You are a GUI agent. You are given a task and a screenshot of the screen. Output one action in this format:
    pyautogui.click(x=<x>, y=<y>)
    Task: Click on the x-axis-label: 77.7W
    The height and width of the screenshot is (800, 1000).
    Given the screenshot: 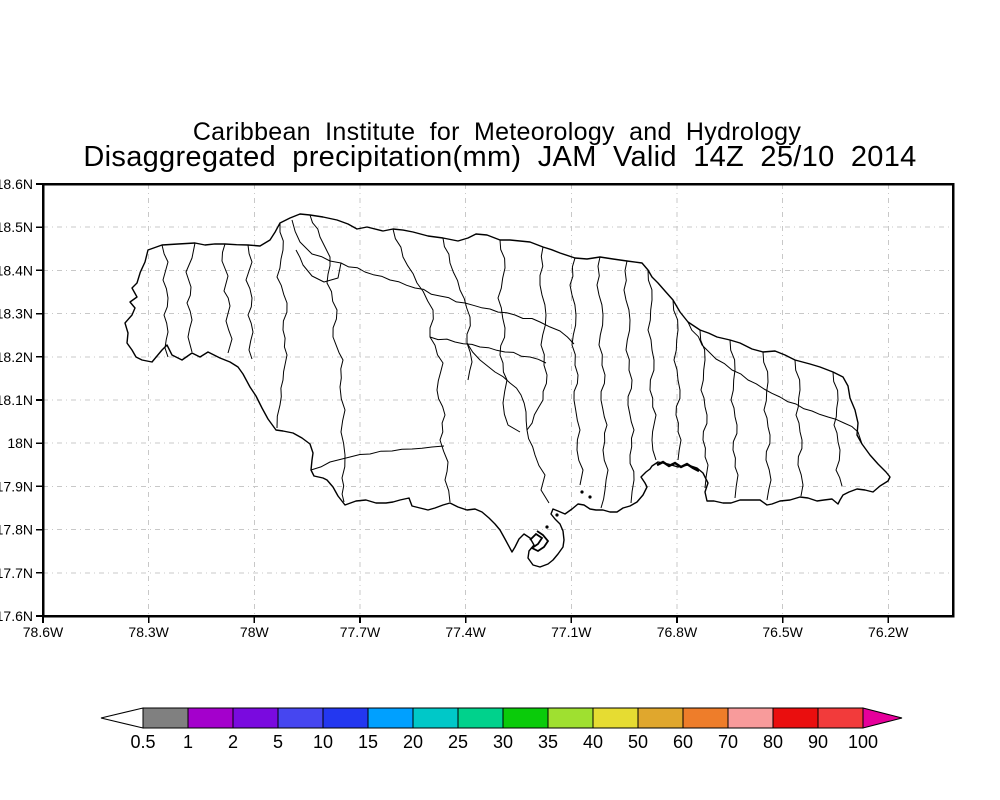 What is the action you would take?
    pyautogui.click(x=360, y=632)
    